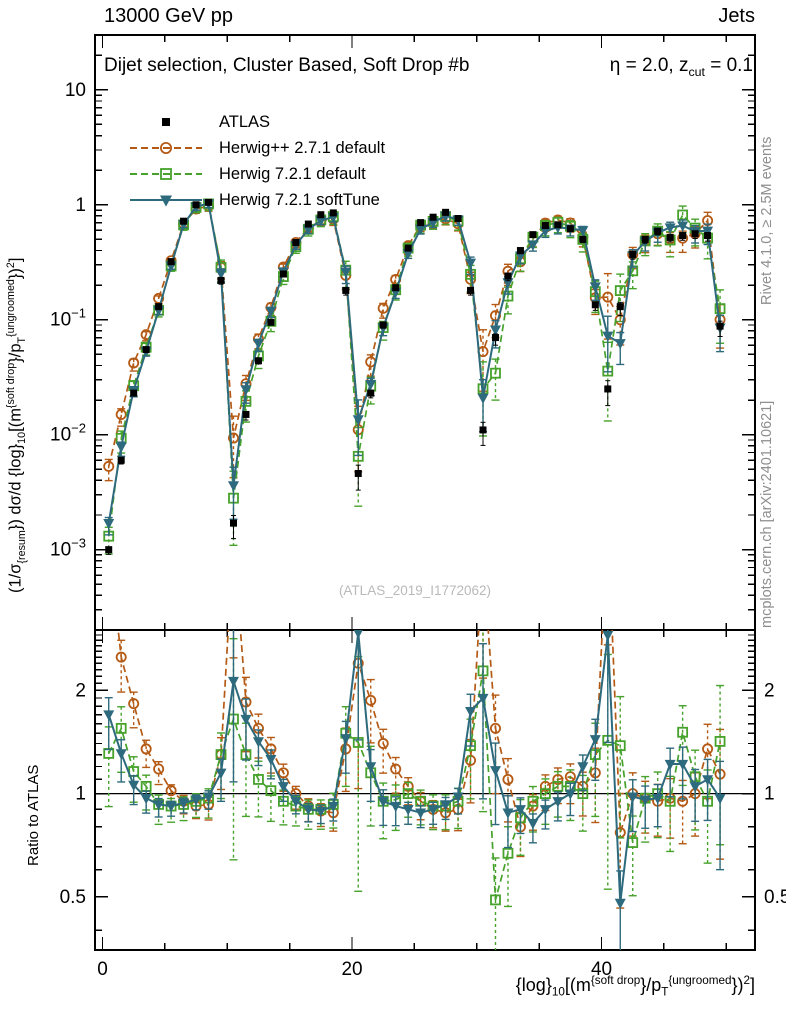 This screenshot has height=1024, width=786. Describe the element at coordinates (68, 318) in the screenshot. I see `y-tick-label: 10⁻¹` at that location.